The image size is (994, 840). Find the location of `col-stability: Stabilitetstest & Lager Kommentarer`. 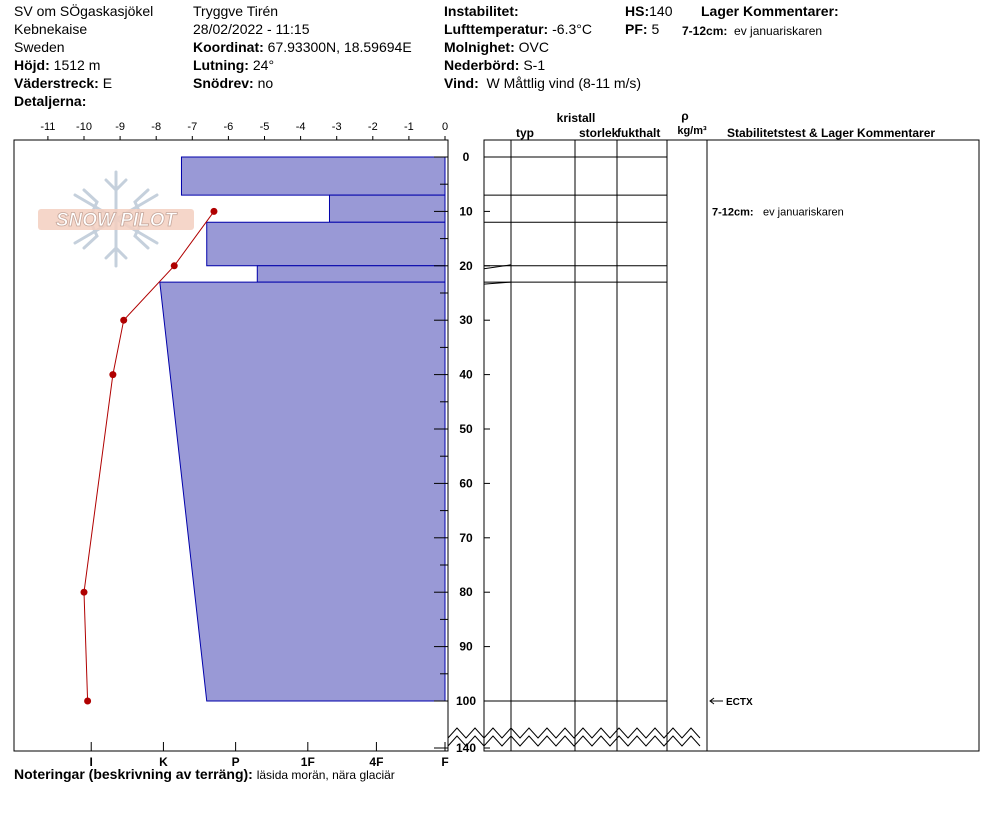

col-stability: Stabilitetstest & Lager Kommentarer is located at coordinates (831, 133).